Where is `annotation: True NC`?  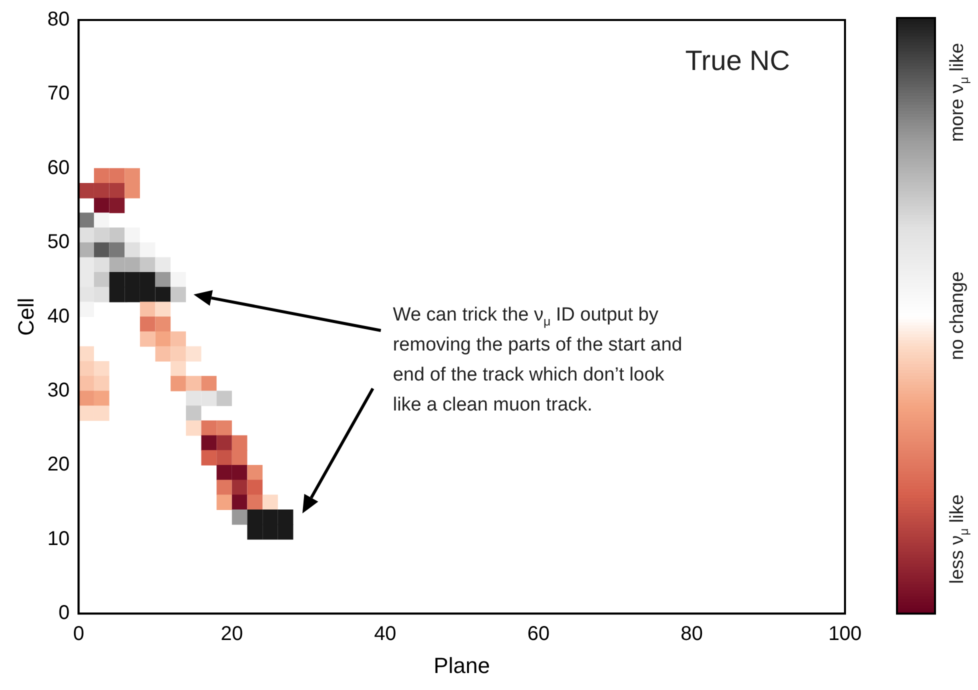 annotation: True NC is located at coordinates (737, 60).